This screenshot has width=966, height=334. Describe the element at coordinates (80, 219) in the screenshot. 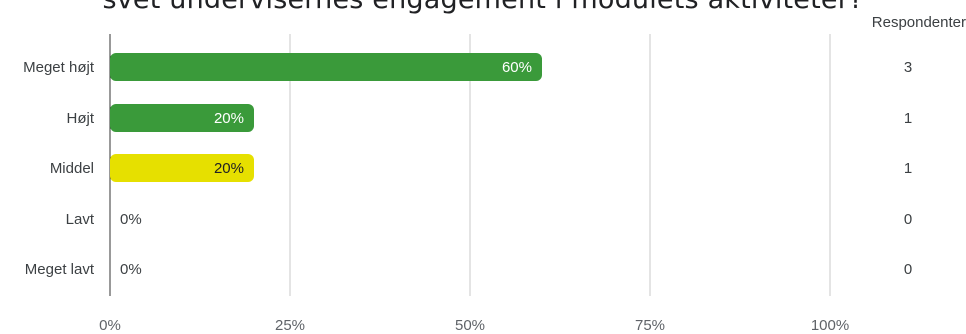

I see `category-label: Lavt` at that location.